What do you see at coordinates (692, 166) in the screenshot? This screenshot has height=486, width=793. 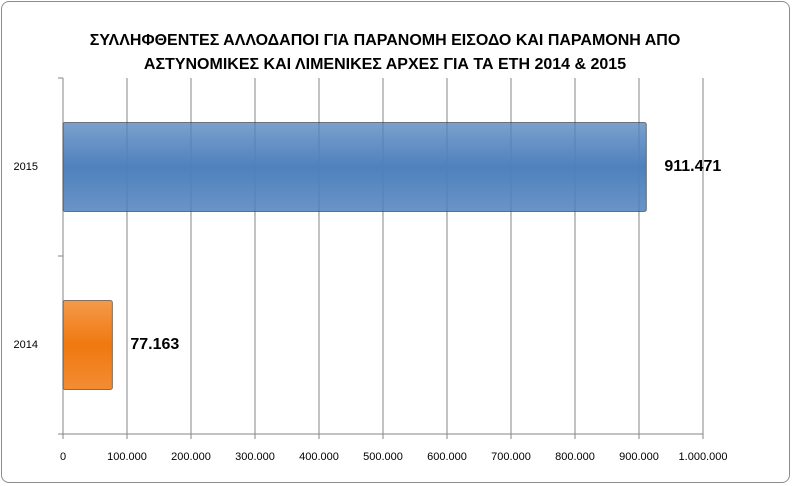 I see `value-label: 911.471` at bounding box center [692, 166].